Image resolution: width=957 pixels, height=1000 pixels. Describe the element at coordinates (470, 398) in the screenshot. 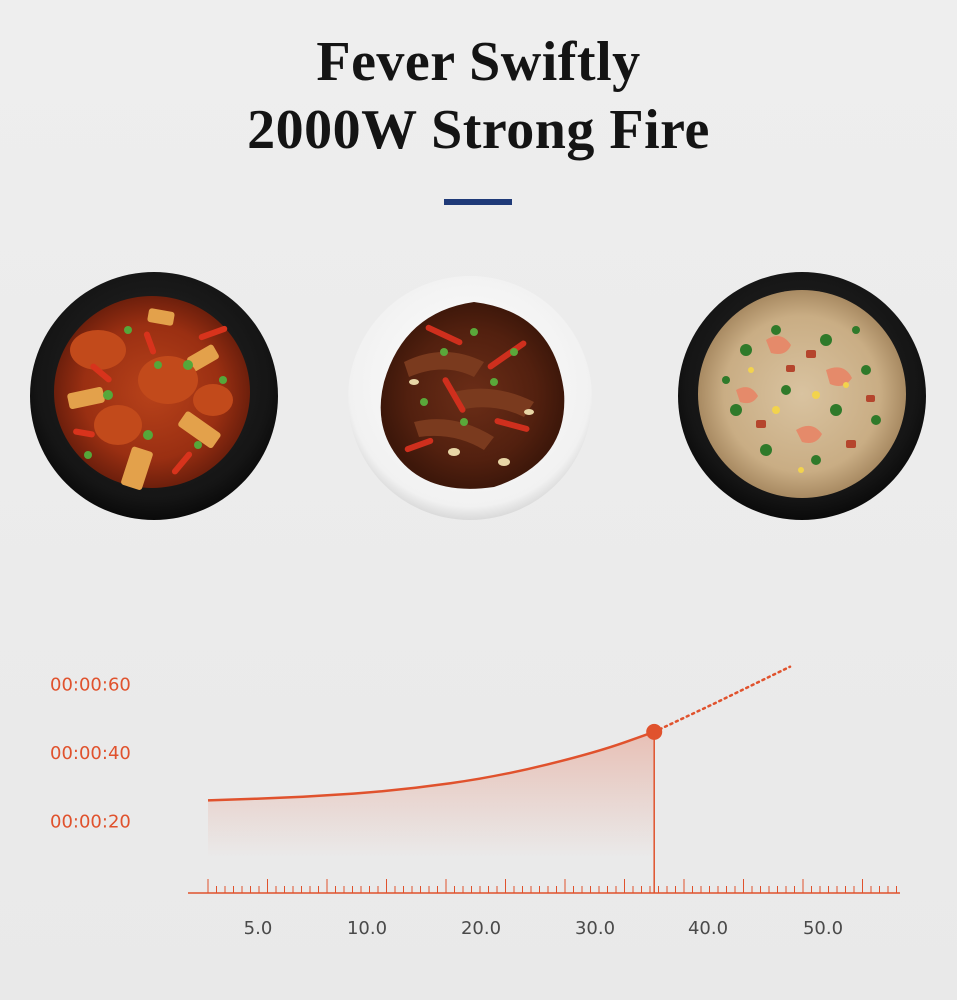

I see `dish-image-stir-fried-beef` at that location.